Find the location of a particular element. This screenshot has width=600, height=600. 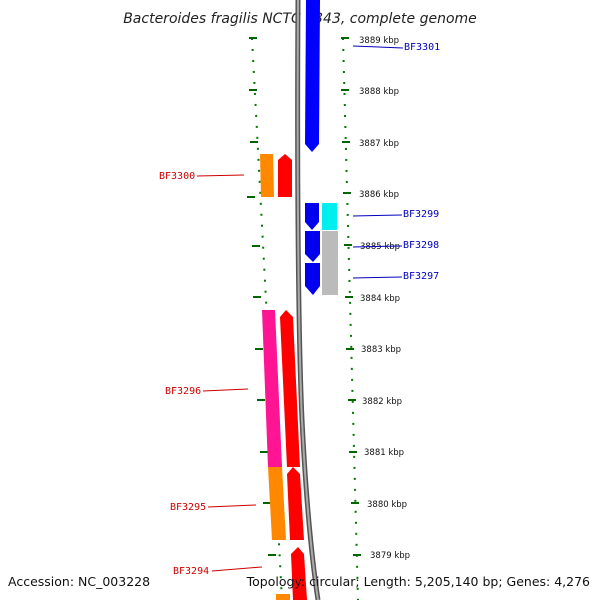

right-tick-track is located at coordinates (350, 318).